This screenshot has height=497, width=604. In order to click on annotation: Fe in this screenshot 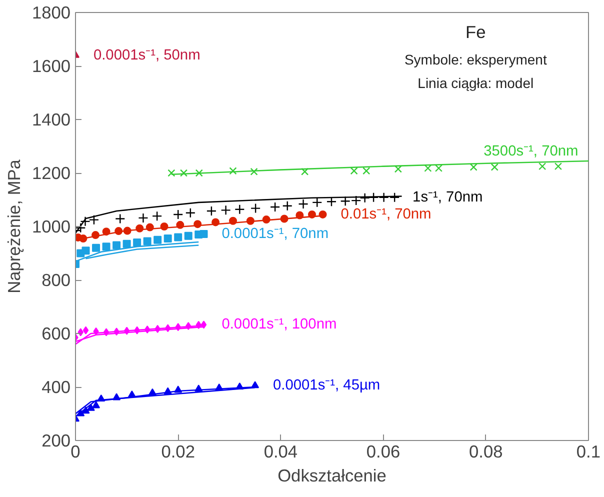, I will do `click(476, 32)`.